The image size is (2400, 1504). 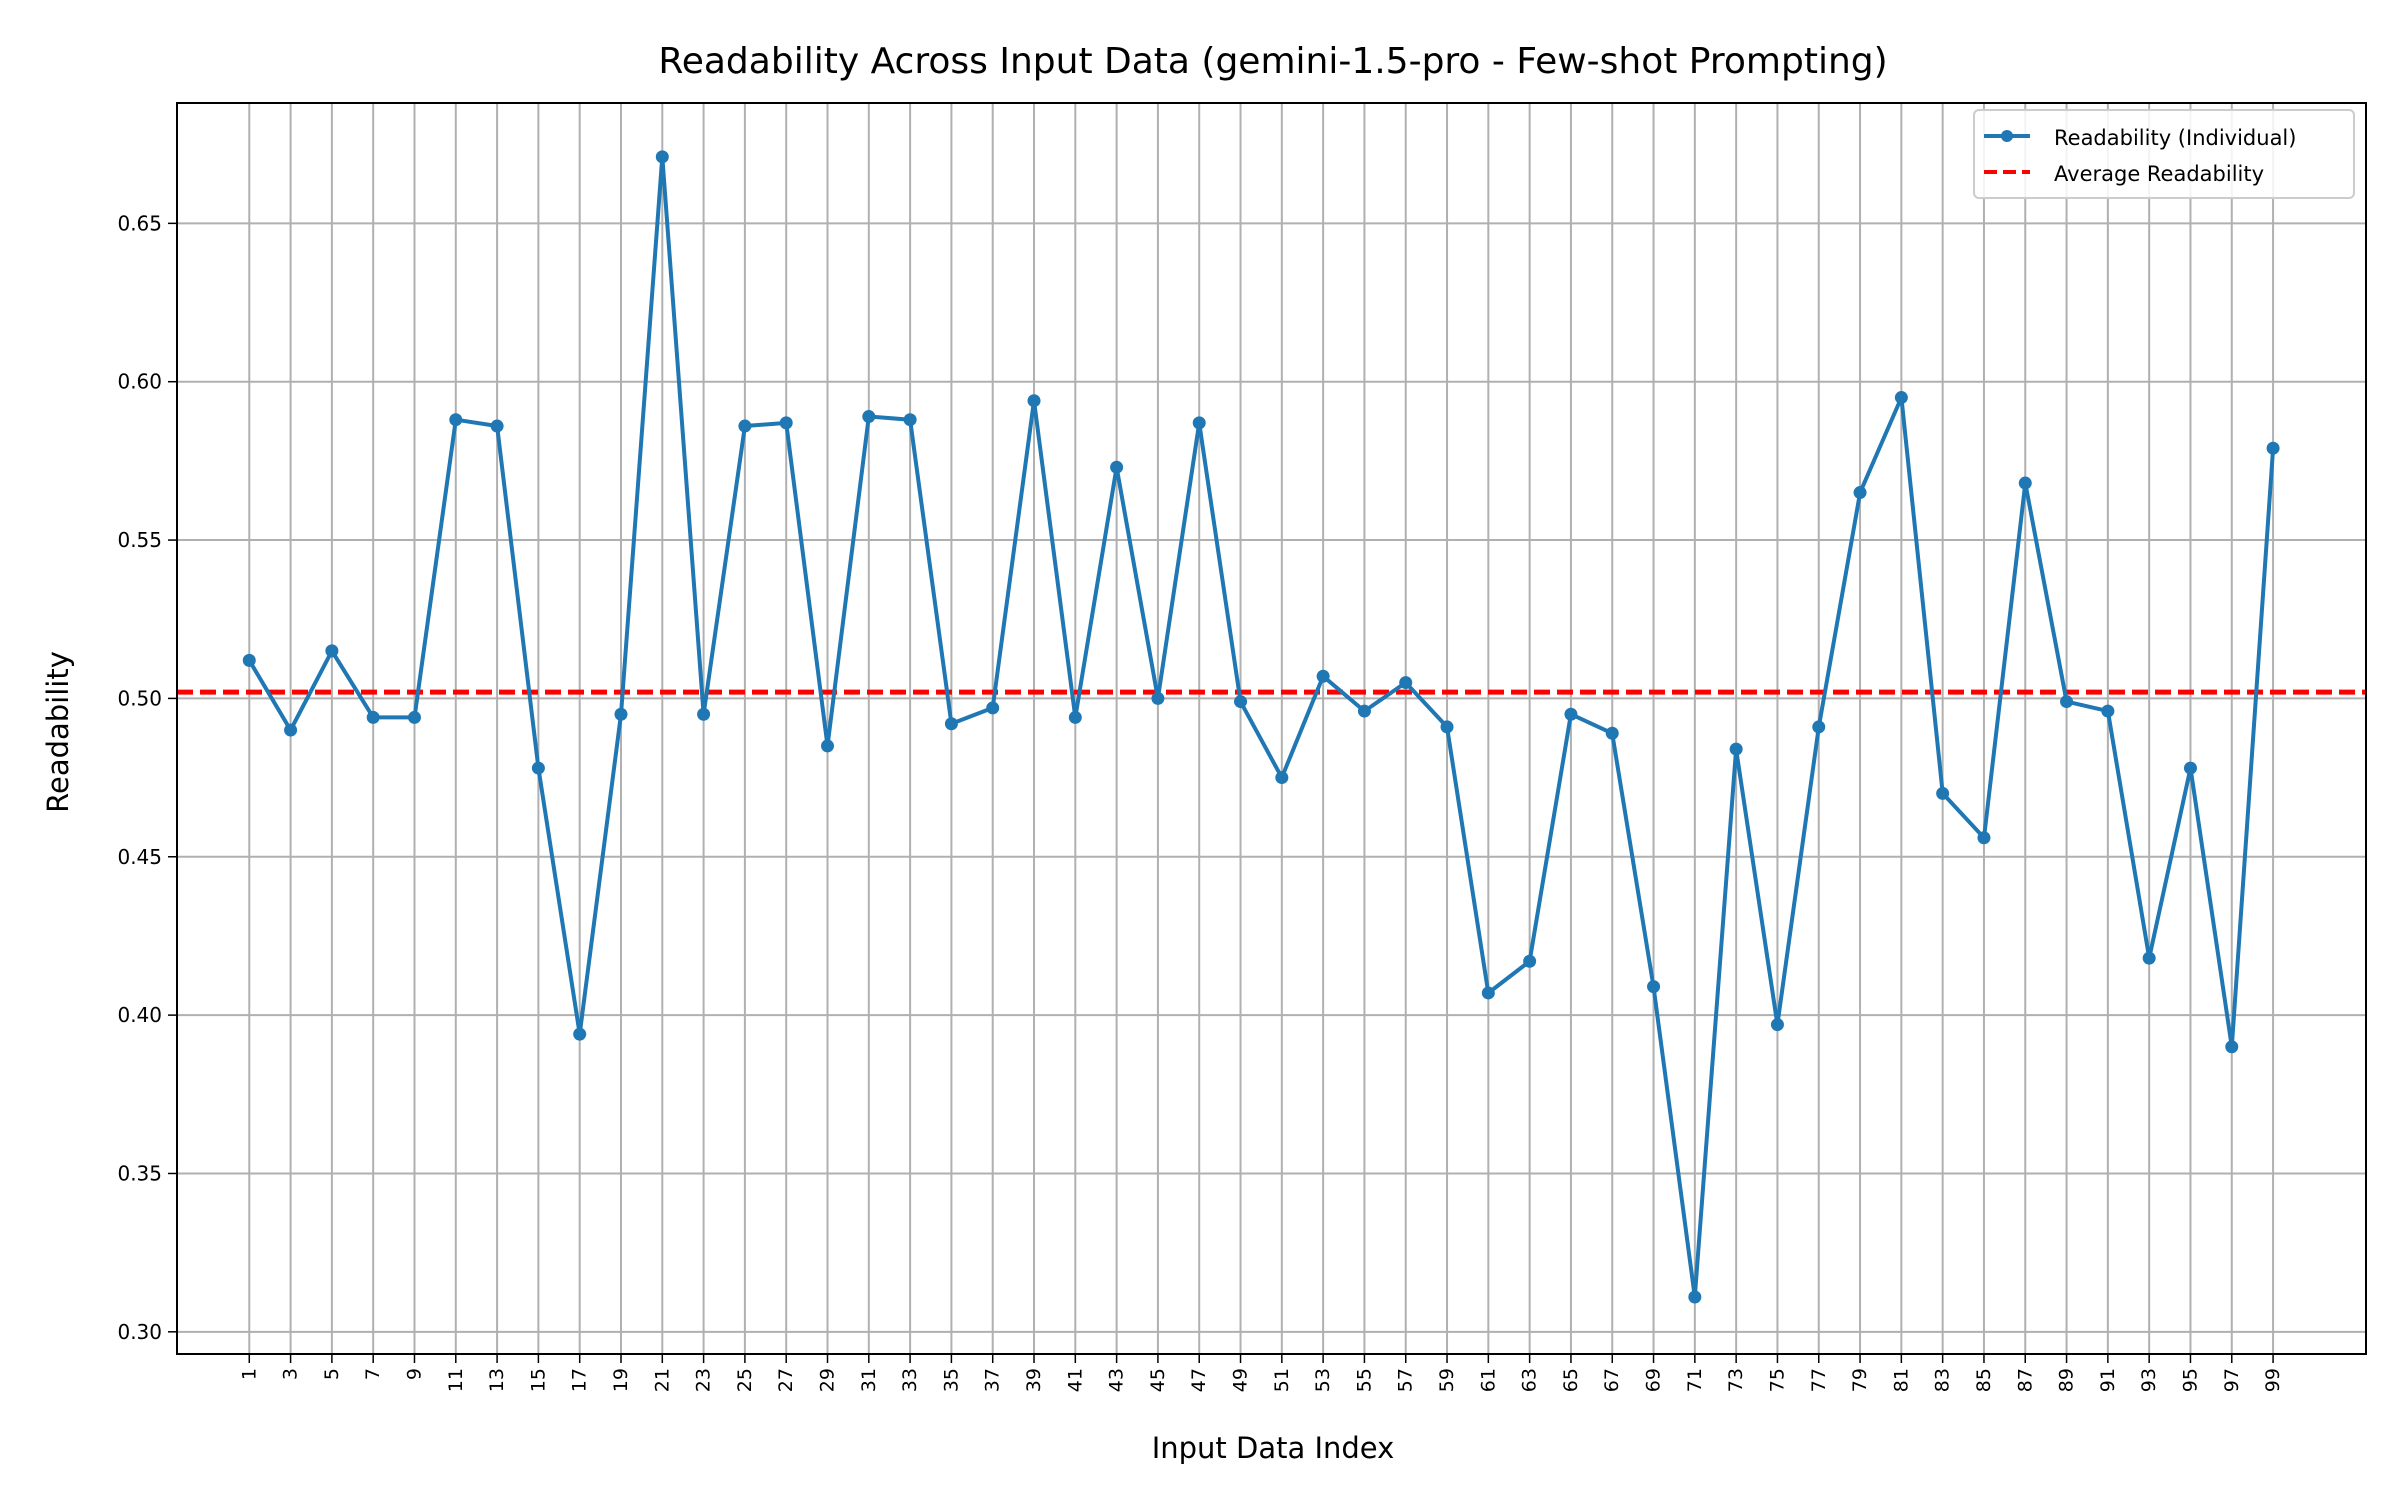 I want to click on x-tick-label: 45, so click(x=1158, y=1380).